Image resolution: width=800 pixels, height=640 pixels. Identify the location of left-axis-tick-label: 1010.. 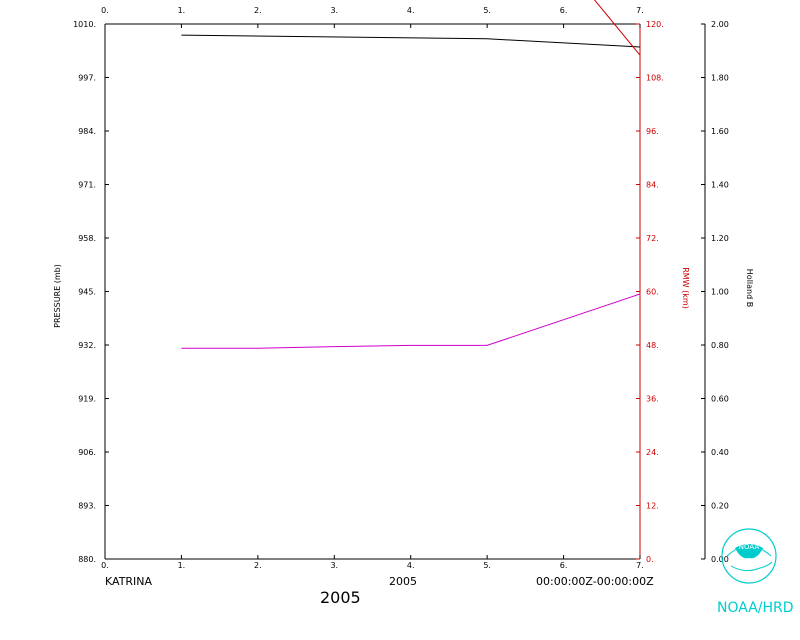
(84, 24).